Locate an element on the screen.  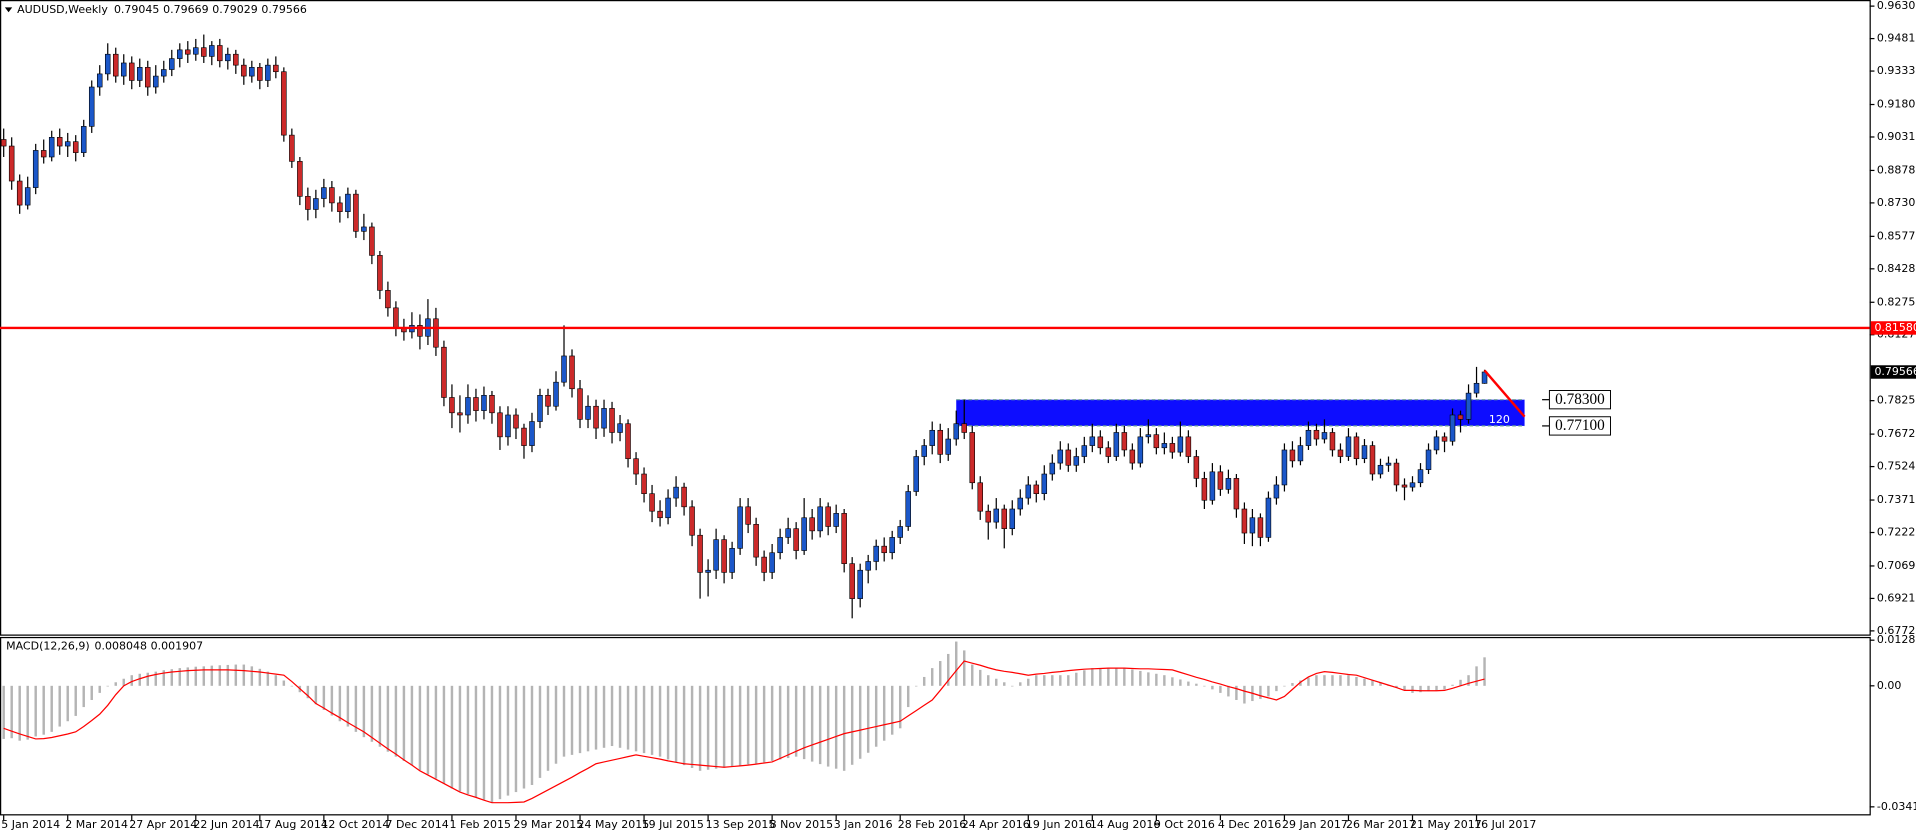
x-tick-label: 13 Sep 2015 is located at coordinates (741, 824).